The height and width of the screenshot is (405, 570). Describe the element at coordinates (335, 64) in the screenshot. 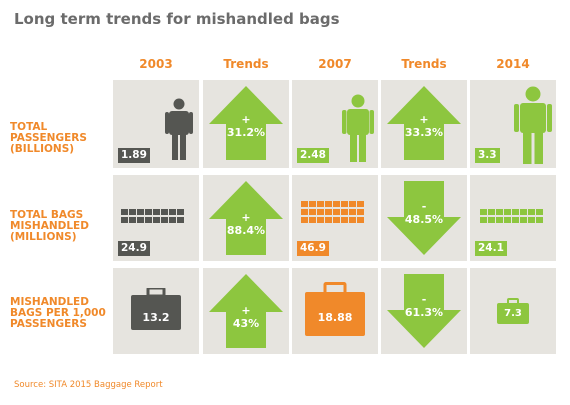

I see `column-header-2007: 2007` at that location.